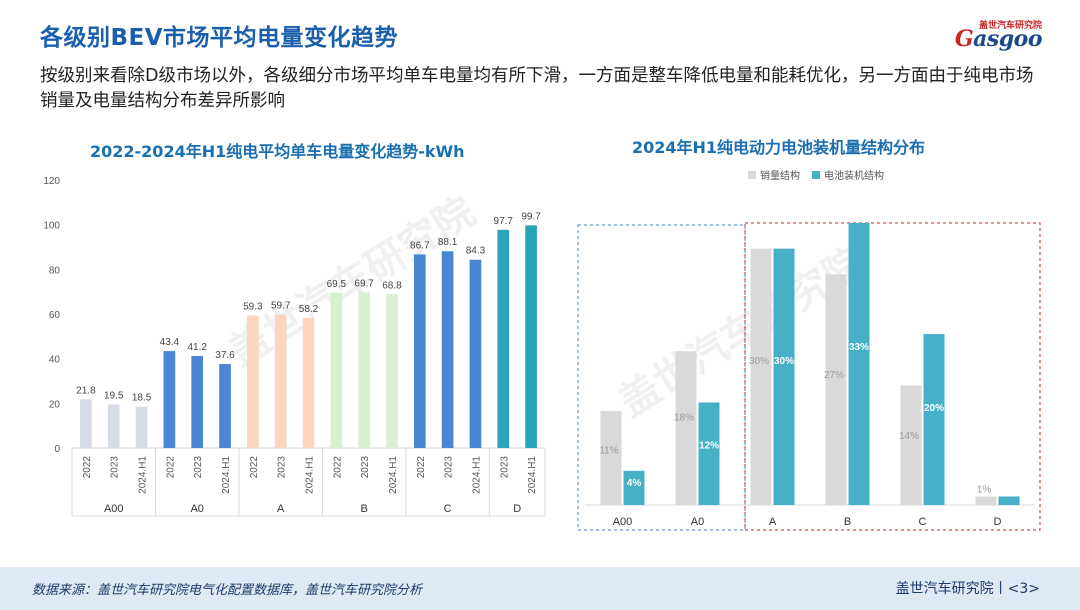 This screenshot has width=1080, height=610. Describe the element at coordinates (197, 401) in the screenshot. I see `bar-A0-2023` at that location.